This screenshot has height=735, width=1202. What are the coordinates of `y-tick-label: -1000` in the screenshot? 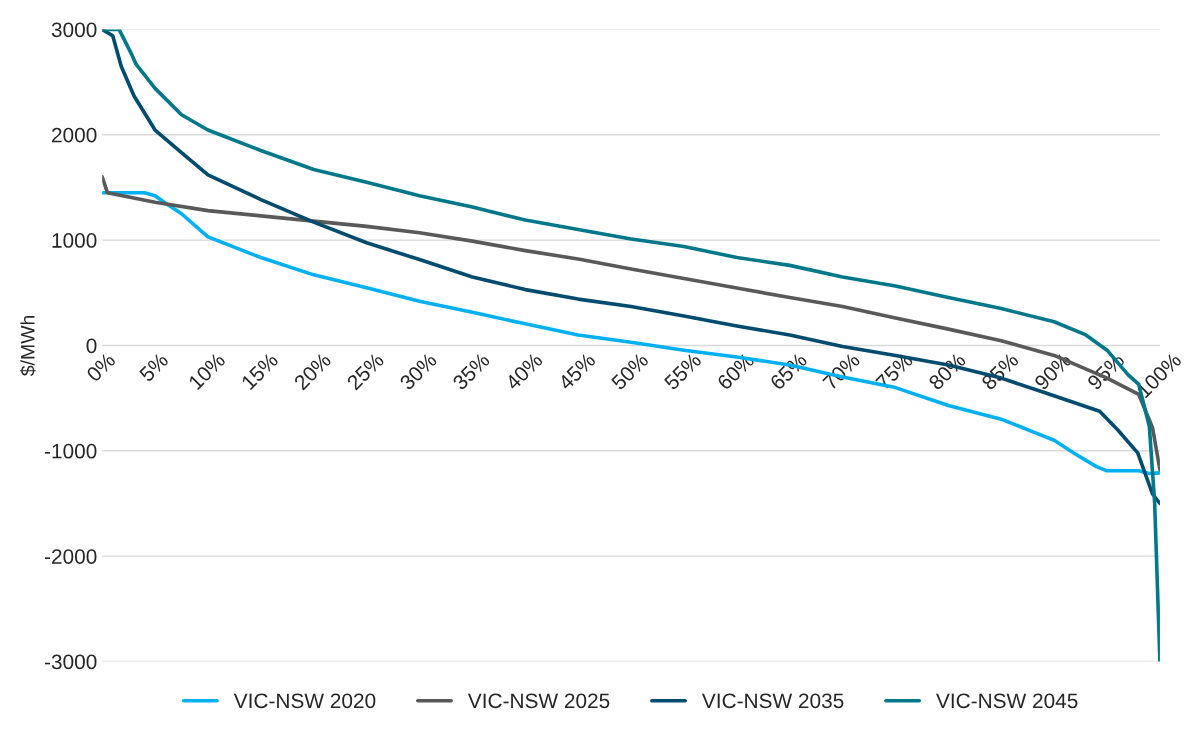 It's located at (70, 451).